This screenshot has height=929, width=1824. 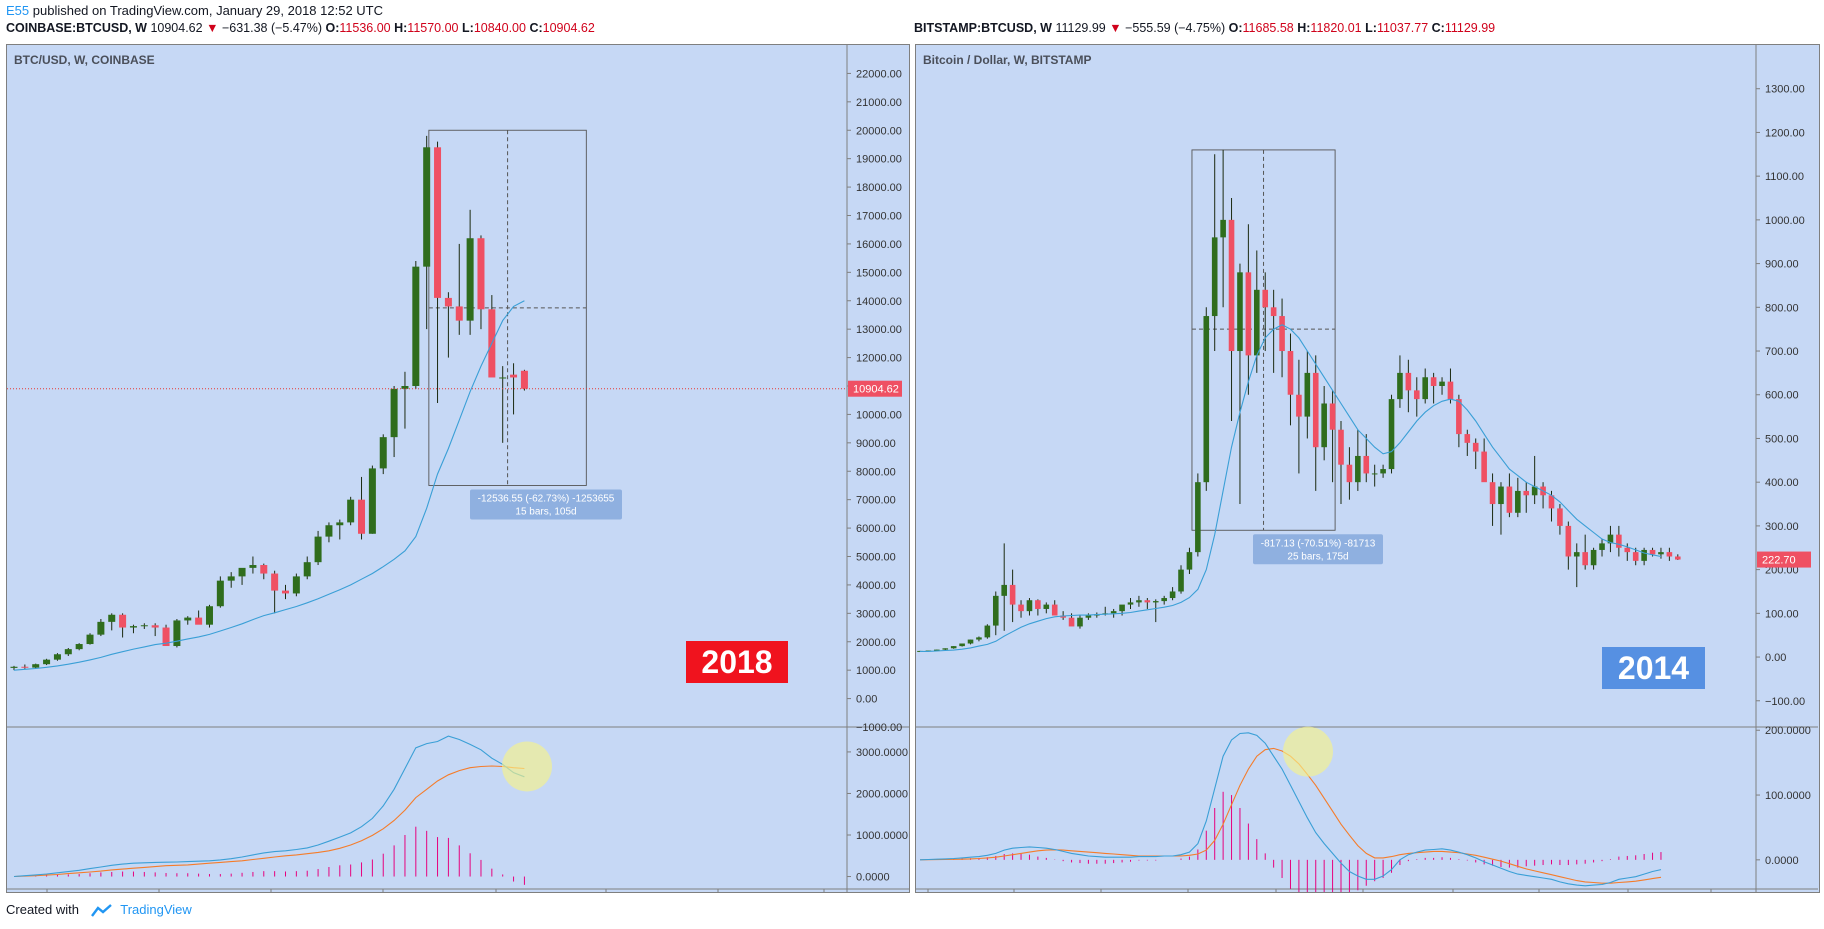 I want to click on y-tick-label: 600.00, so click(x=1782, y=396).